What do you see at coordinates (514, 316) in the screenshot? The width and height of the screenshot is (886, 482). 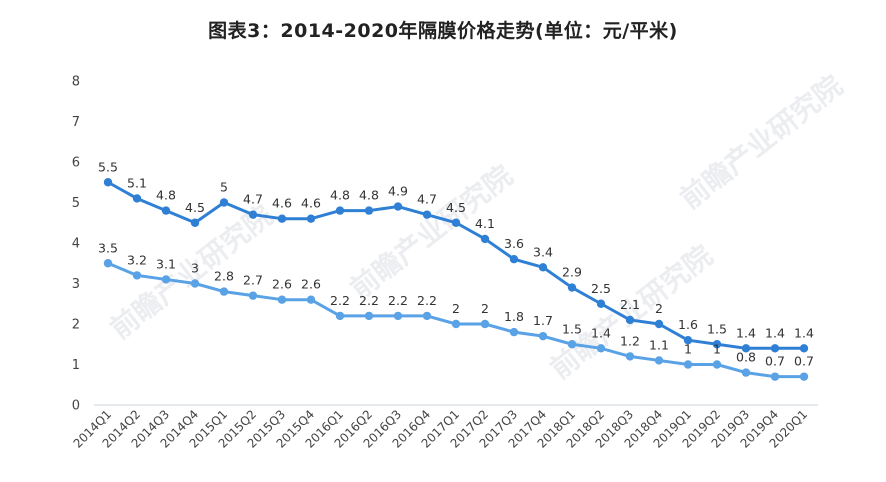 I see `data-label: 1.8` at bounding box center [514, 316].